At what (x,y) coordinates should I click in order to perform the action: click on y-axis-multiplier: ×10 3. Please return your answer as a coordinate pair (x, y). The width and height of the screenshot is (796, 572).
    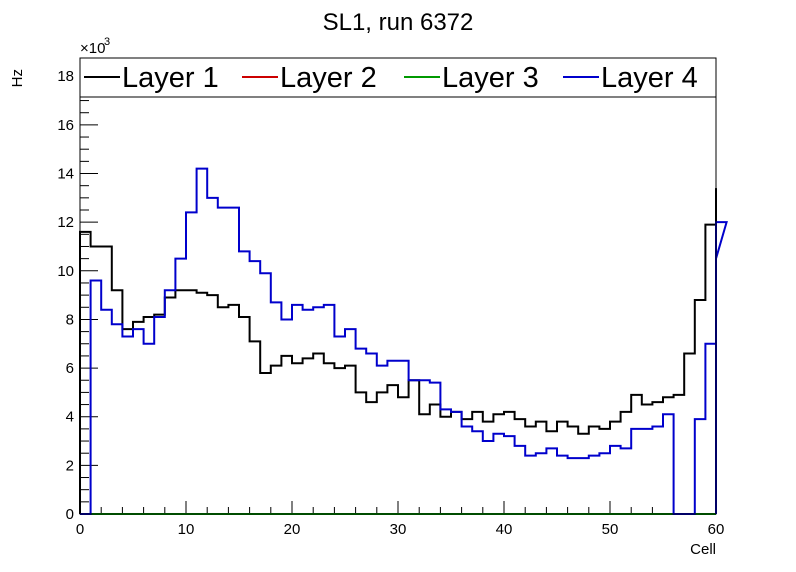
    Looking at the image, I should click on (95, 46).